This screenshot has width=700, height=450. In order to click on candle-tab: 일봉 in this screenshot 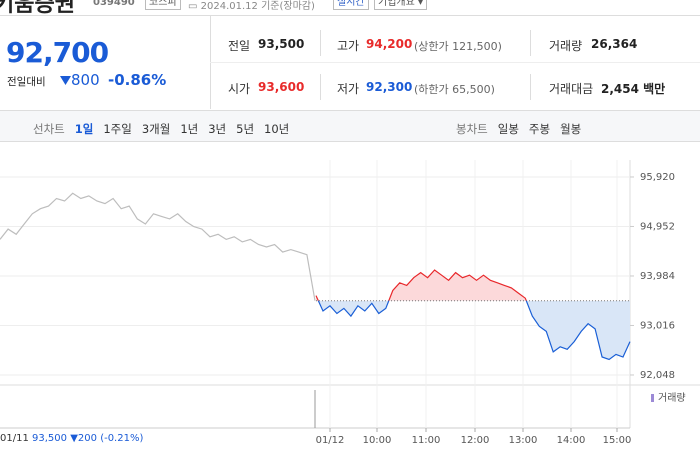, I will do `click(508, 129)`.